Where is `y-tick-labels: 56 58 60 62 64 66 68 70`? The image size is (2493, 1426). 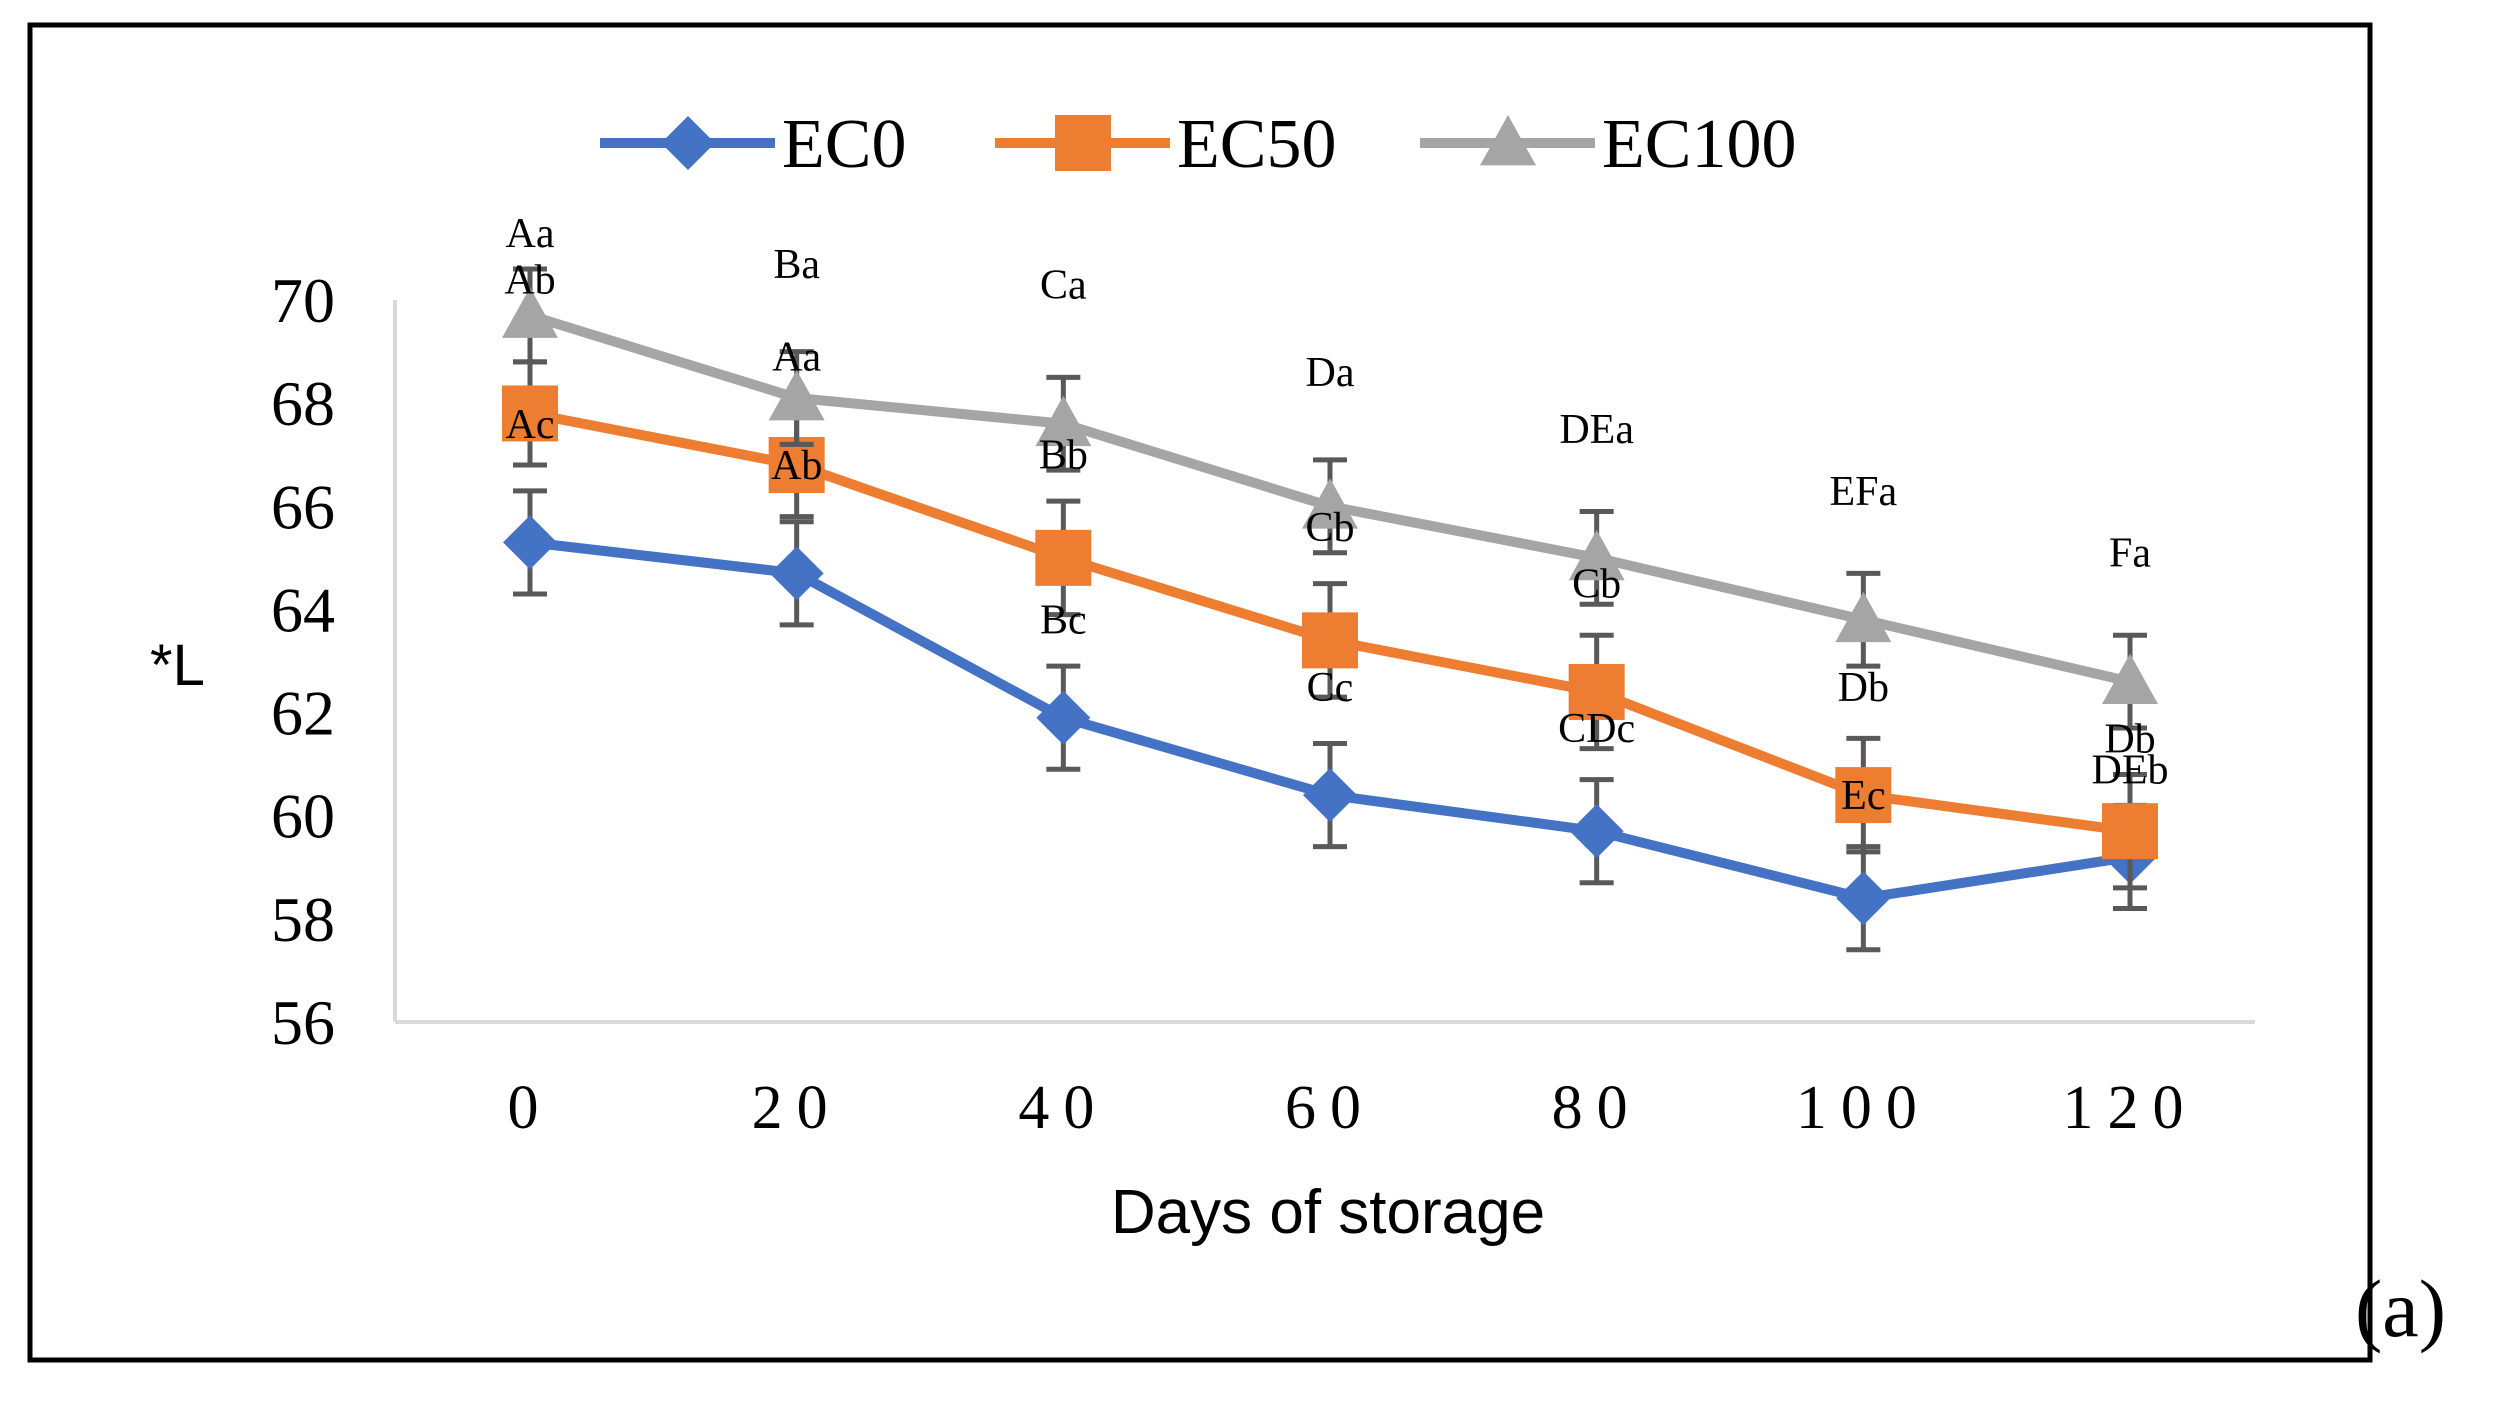 y-tick-labels: 56 58 60 62 64 66 68 70 is located at coordinates (303, 661).